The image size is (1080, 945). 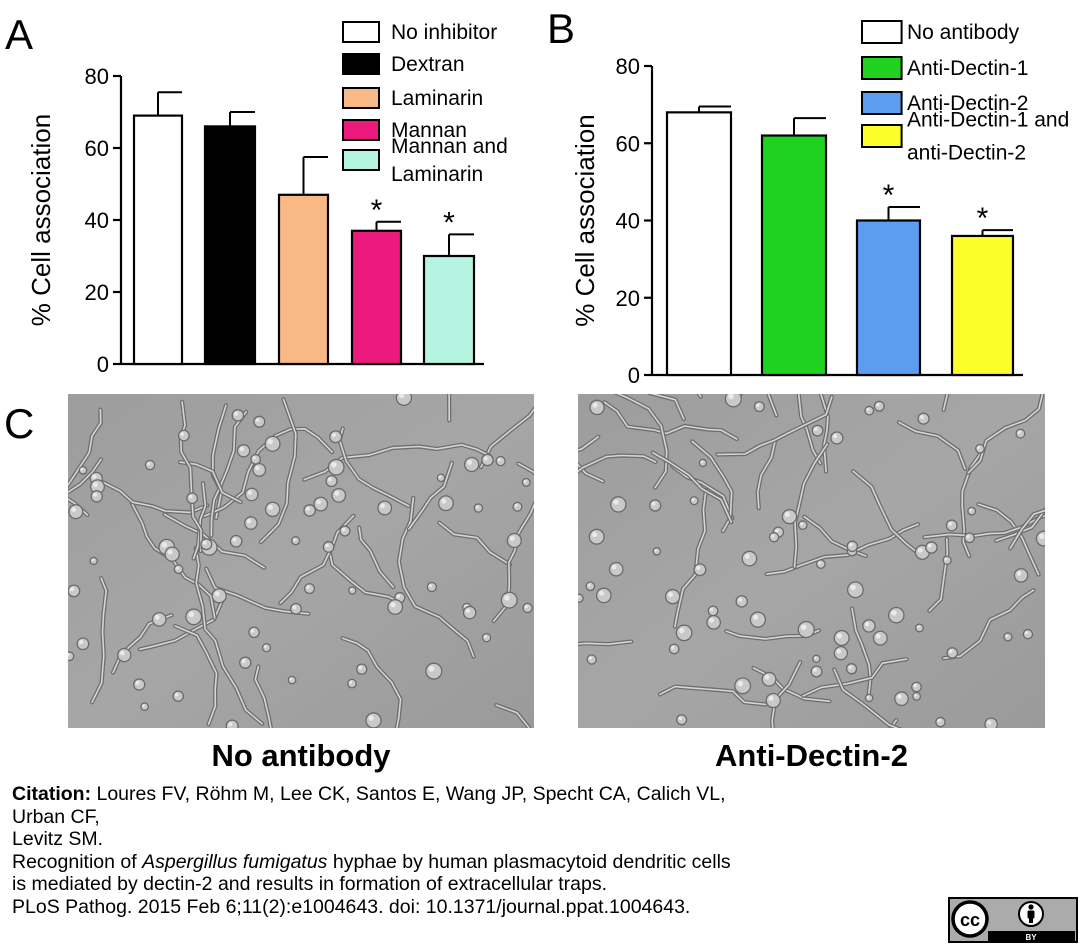 What do you see at coordinates (444, 32) in the screenshot?
I see `legend-label: No inhibitor` at bounding box center [444, 32].